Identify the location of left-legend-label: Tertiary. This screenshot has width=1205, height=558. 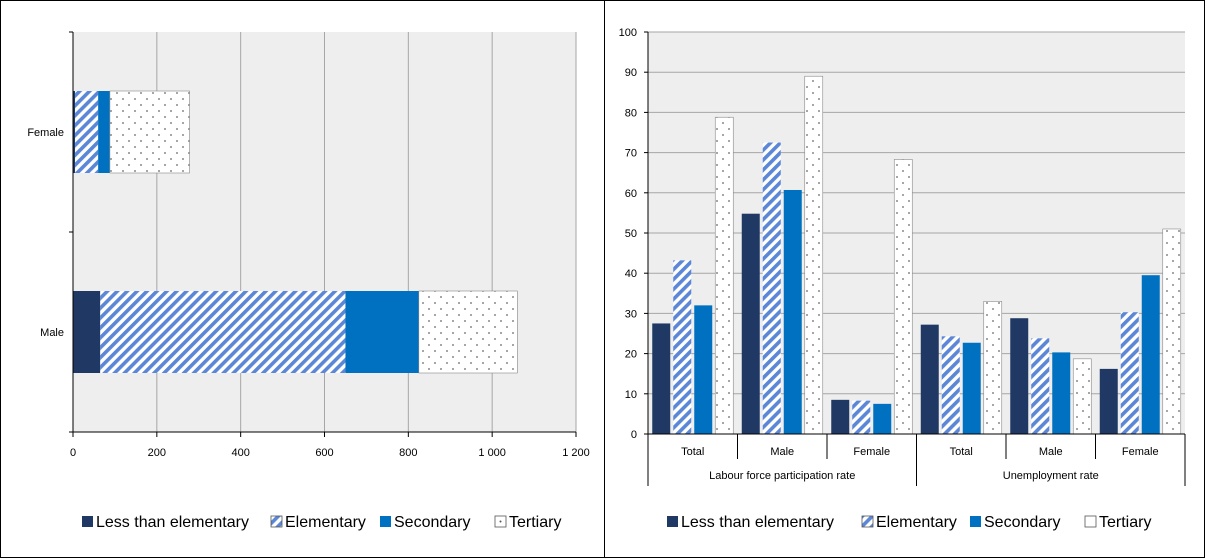
(535, 522).